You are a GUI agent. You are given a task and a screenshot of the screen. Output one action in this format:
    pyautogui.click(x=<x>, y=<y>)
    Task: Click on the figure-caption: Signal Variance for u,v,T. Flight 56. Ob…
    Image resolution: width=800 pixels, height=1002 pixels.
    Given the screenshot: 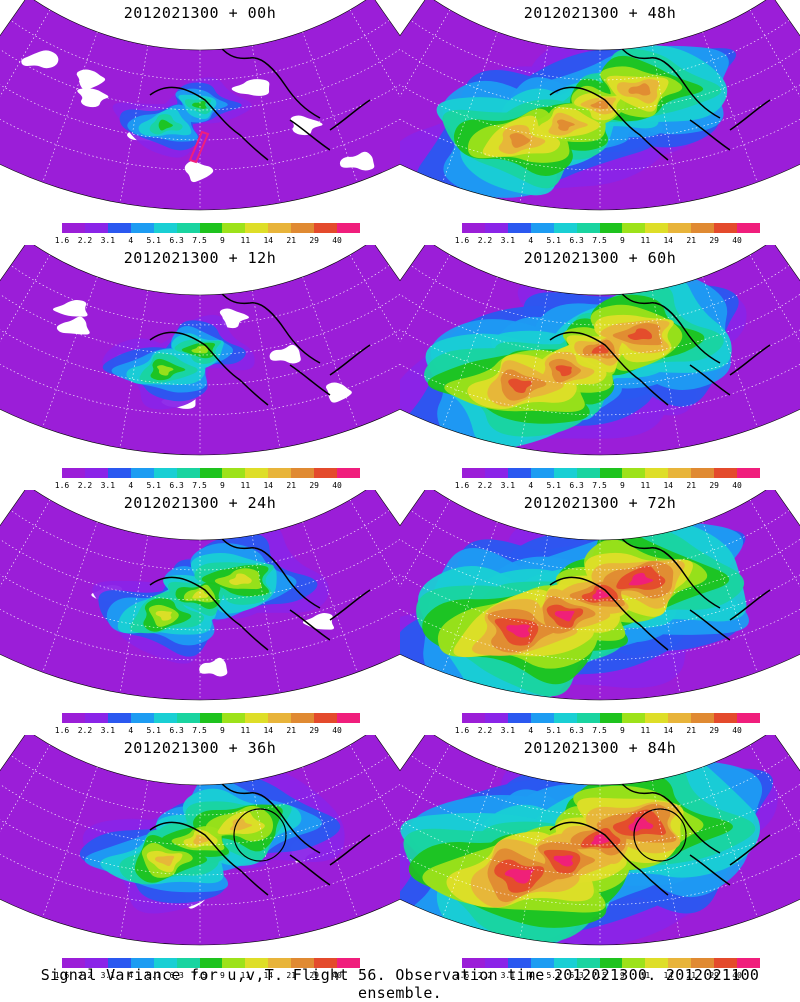 What is the action you would take?
    pyautogui.click(x=400, y=984)
    